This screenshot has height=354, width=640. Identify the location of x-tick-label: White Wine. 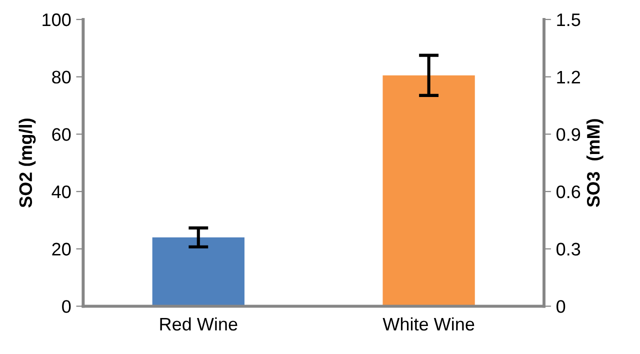
(428, 324).